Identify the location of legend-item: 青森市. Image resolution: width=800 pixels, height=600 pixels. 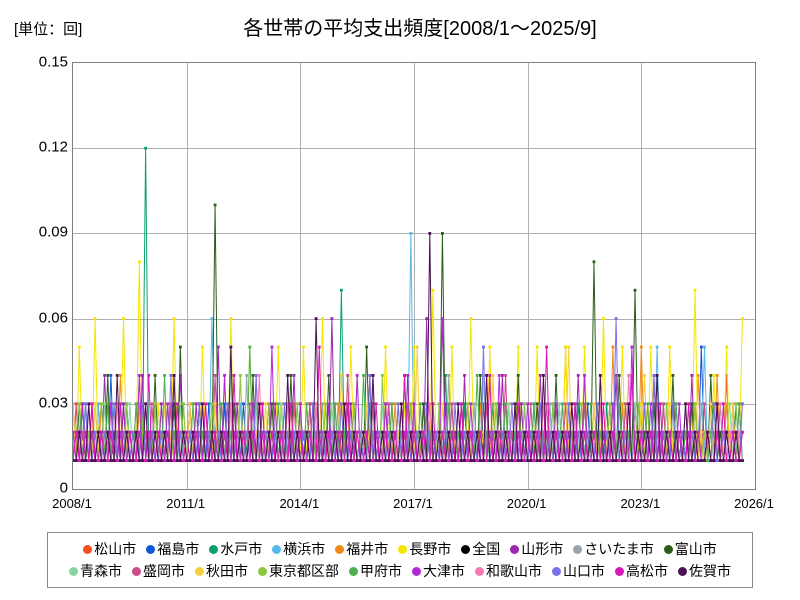
(95, 571).